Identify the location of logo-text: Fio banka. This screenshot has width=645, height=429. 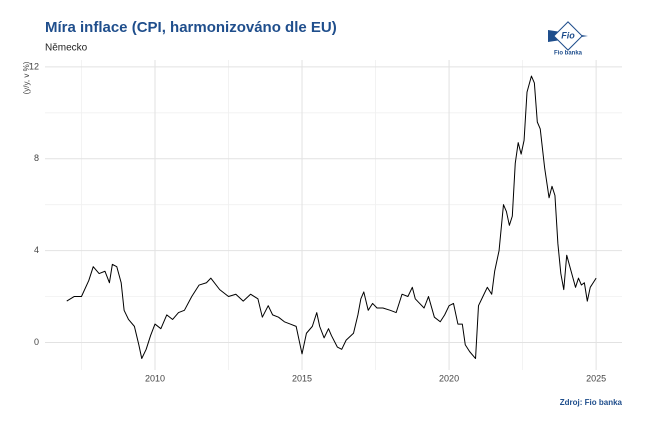
(568, 54).